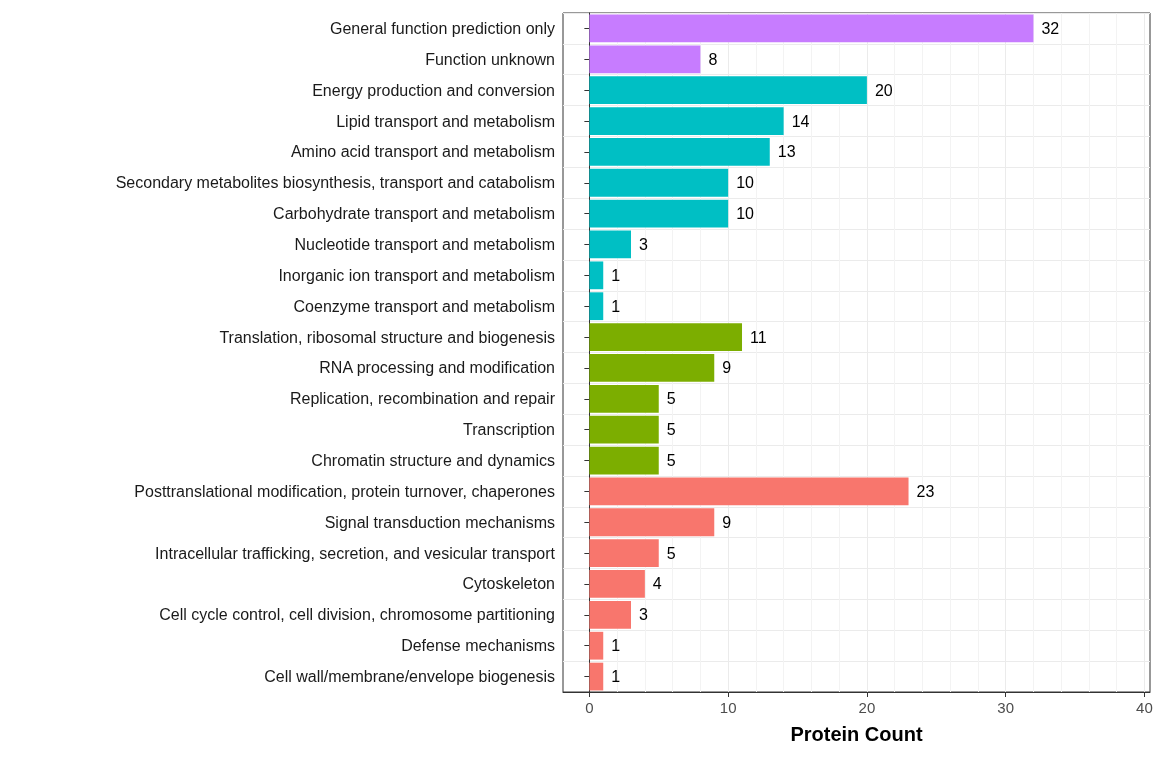 The width and height of the screenshot is (1165, 757). Describe the element at coordinates (589, 707) in the screenshot. I see `x-tick-label: 0` at that location.